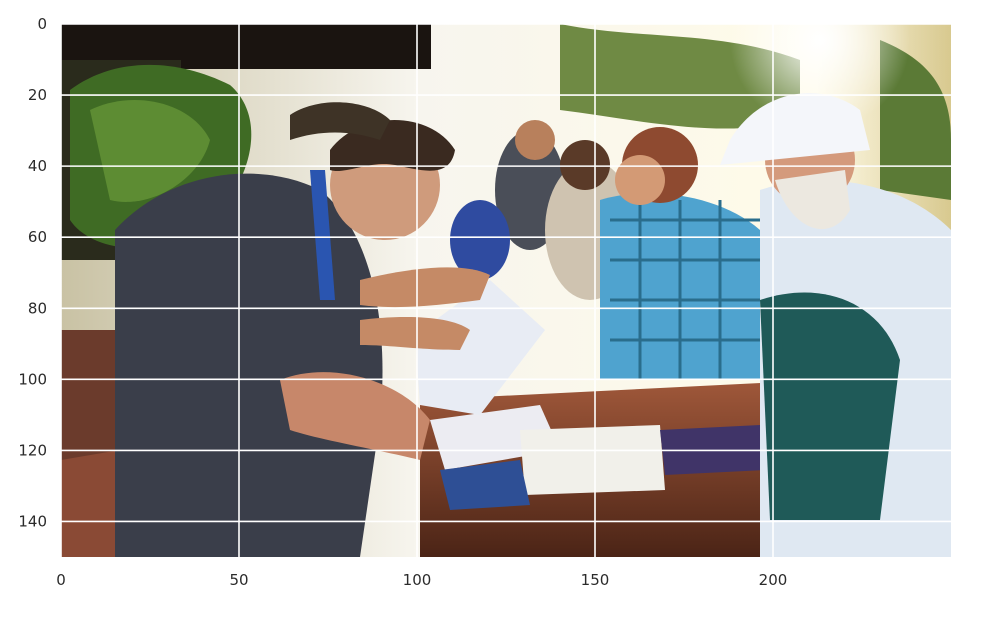 Image resolution: width=982 pixels, height=618 pixels. What do you see at coordinates (37, 166) in the screenshot?
I see `y-tick-label: 40` at bounding box center [37, 166].